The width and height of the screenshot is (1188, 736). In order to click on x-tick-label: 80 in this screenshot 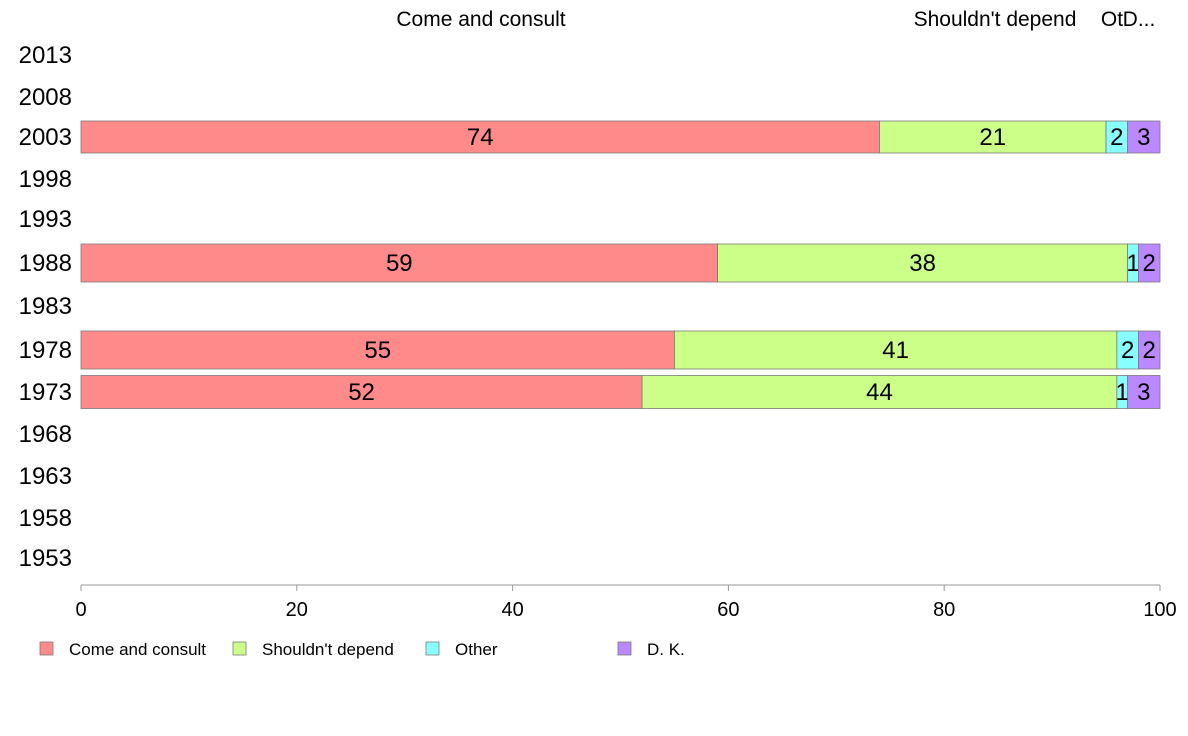, I will do `click(944, 610)`.